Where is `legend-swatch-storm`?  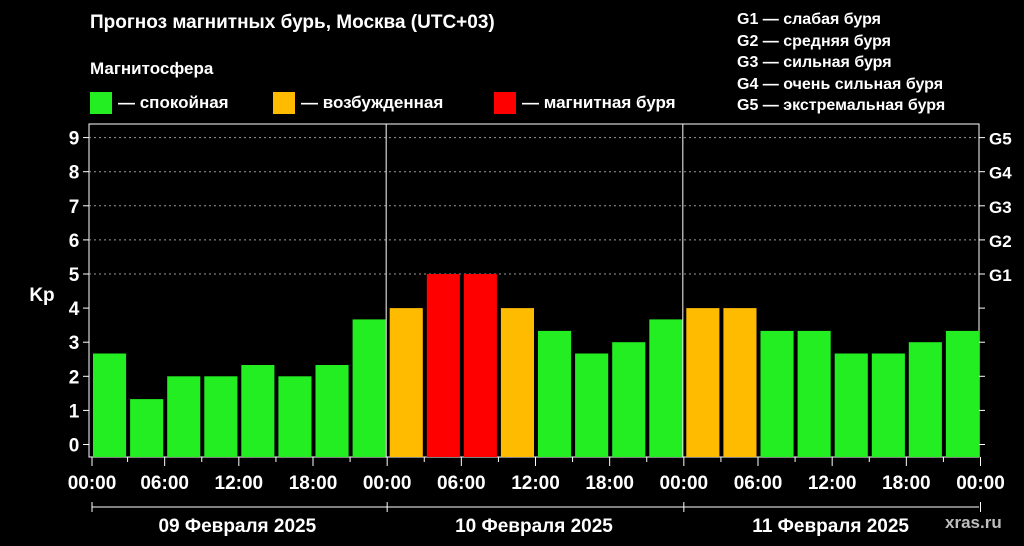 legend-swatch-storm is located at coordinates (505, 103).